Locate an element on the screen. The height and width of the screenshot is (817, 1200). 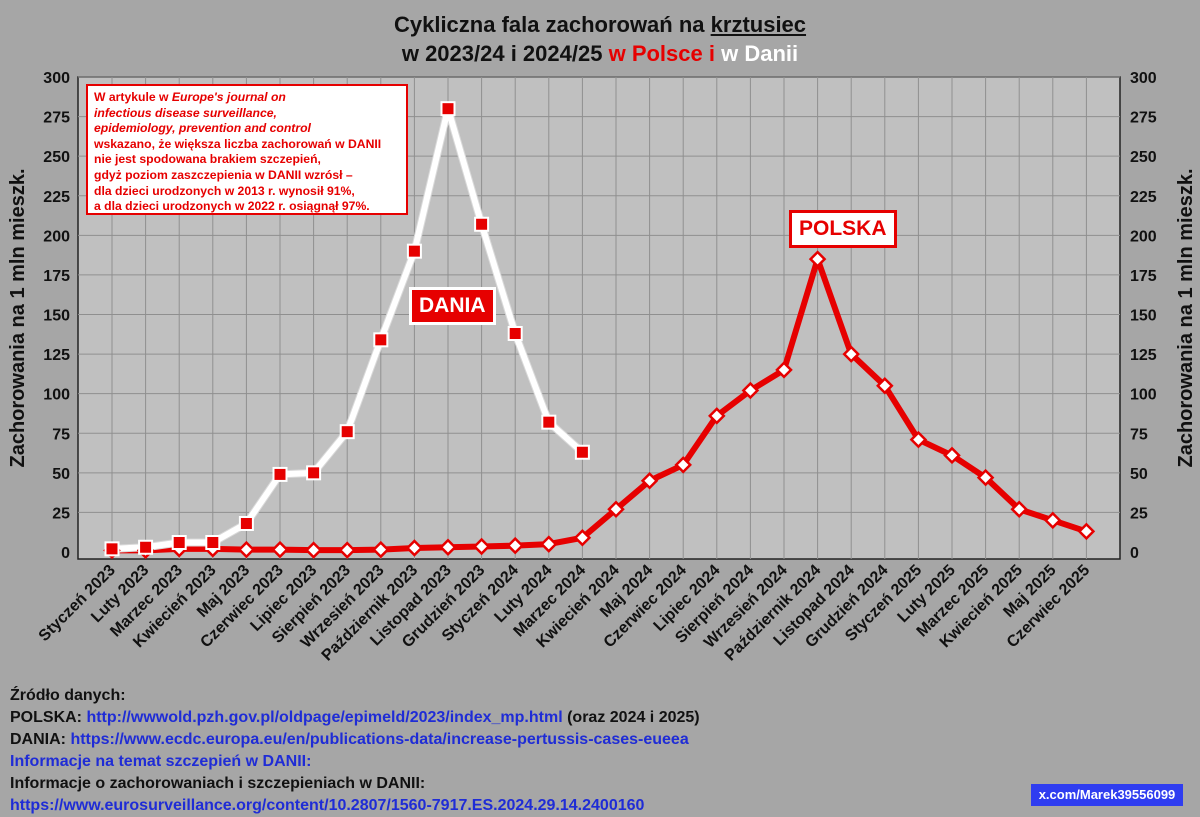
author-credit-badge: x.com/Marek39556099 is located at coordinates (1107, 795).